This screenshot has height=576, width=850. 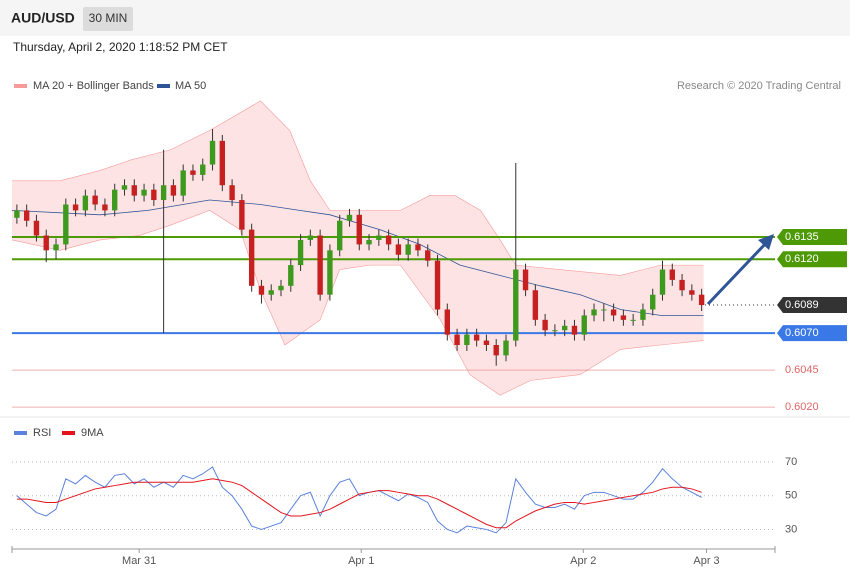 I want to click on x-tick-label: Apr 1, so click(x=361, y=561).